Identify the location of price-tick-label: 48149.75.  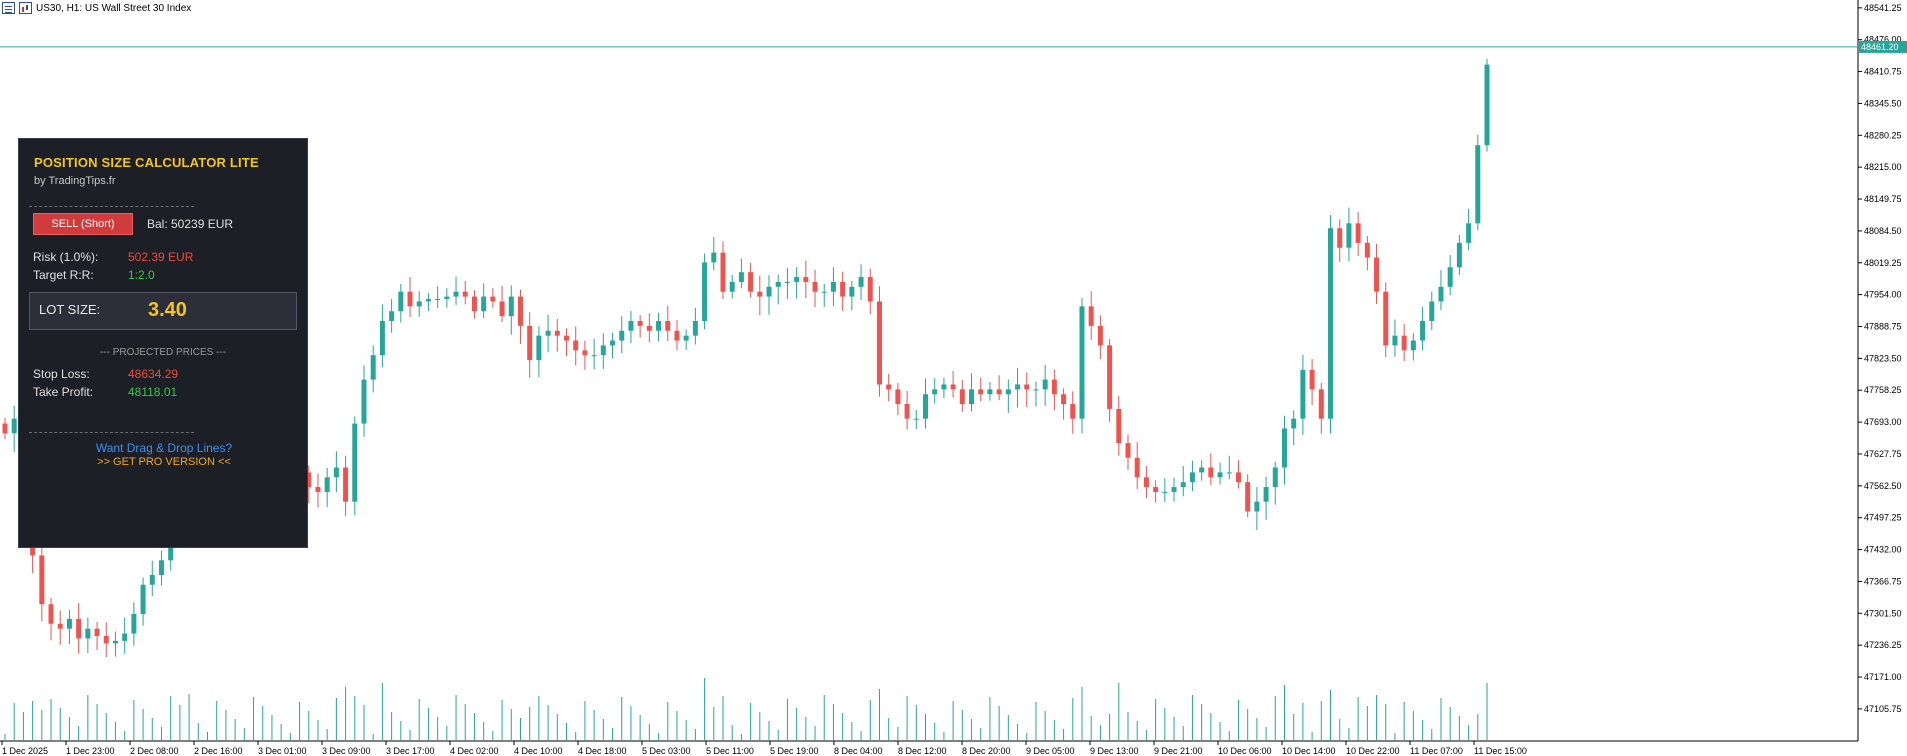
(1883, 199).